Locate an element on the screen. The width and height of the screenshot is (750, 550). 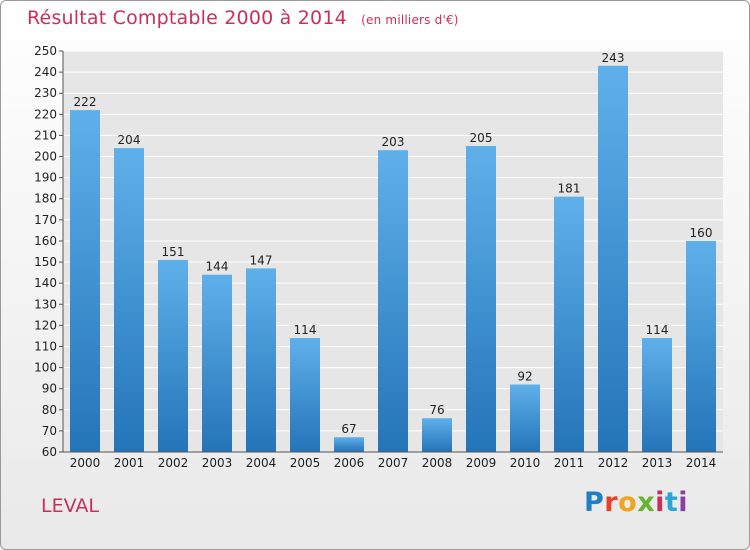
y-tick-label: 250 is located at coordinates (45, 51).